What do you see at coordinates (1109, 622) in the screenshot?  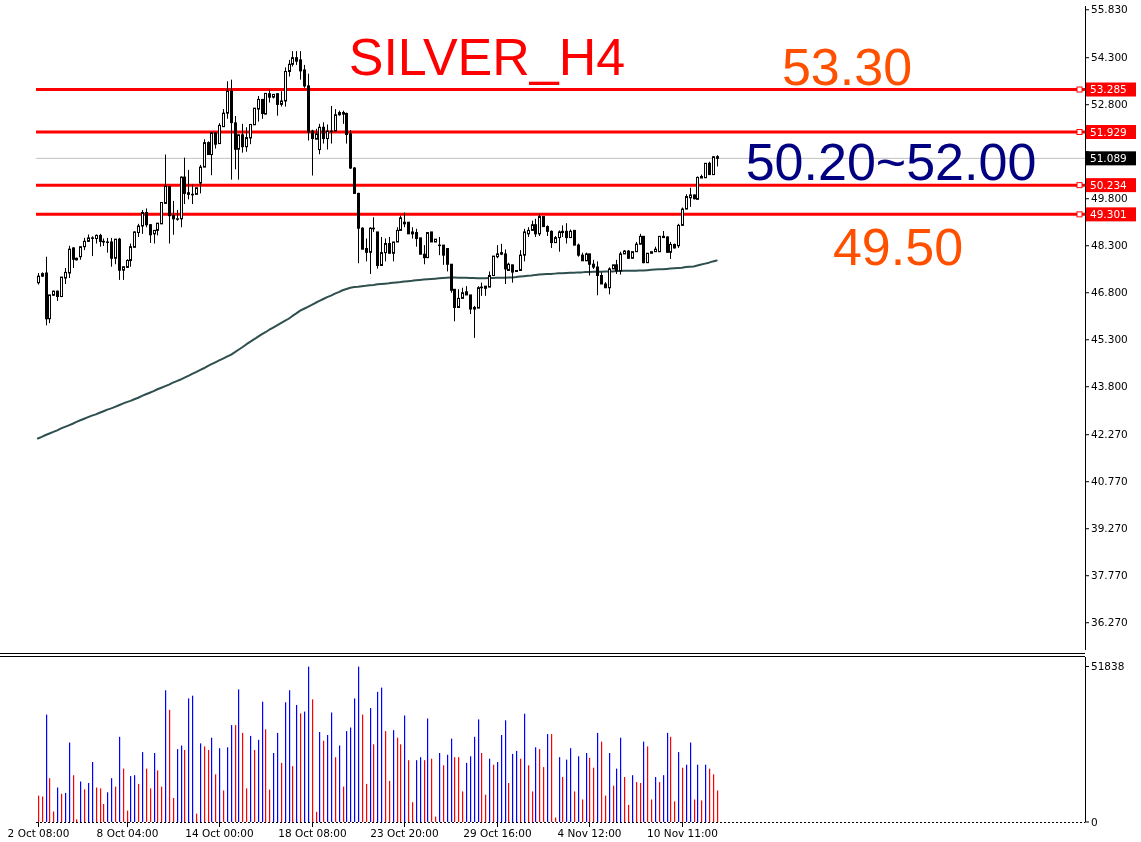 I see `y-tick-label: 36.270` at bounding box center [1109, 622].